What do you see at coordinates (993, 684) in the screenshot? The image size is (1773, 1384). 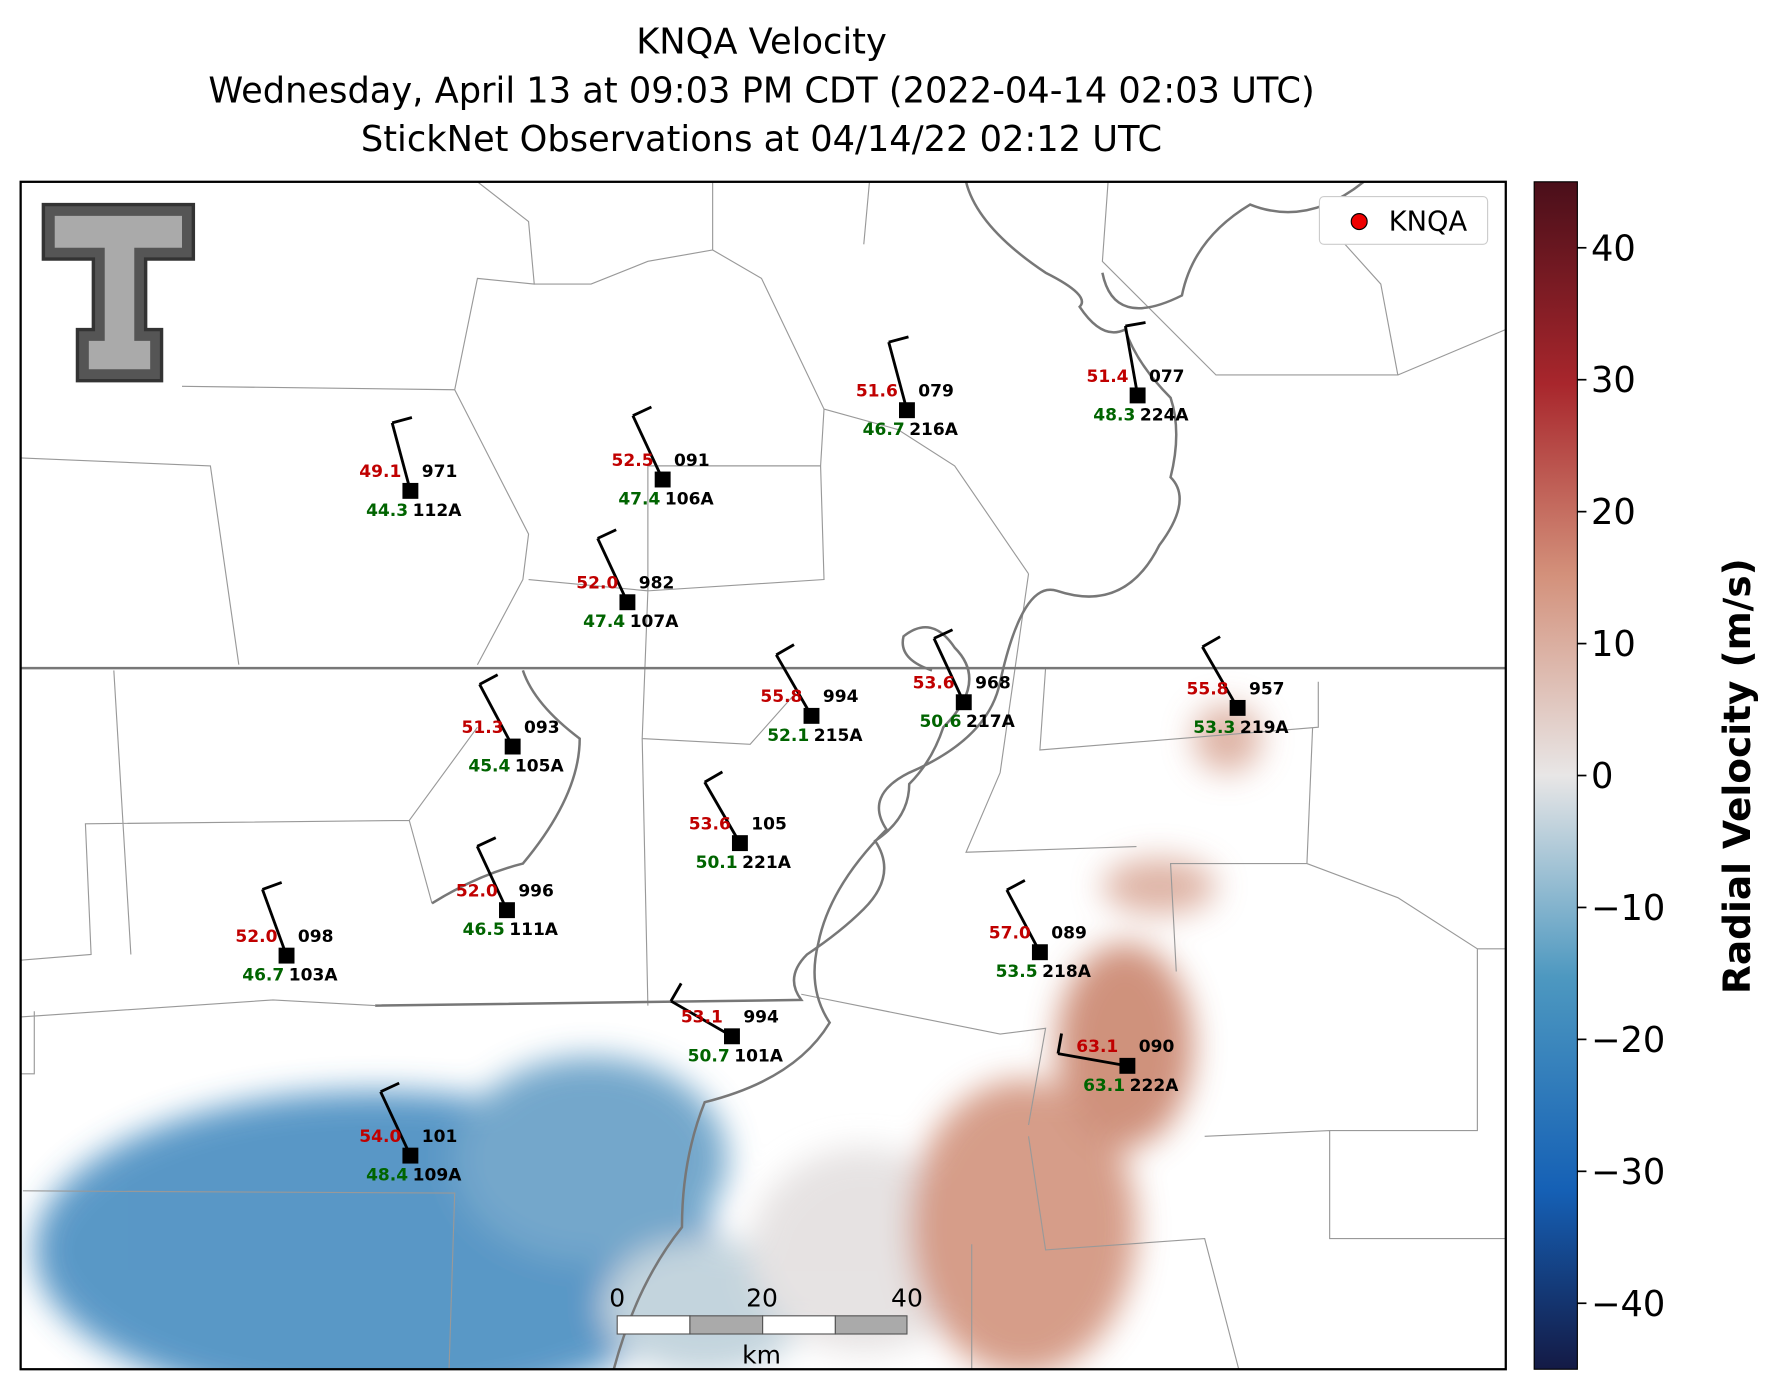 I see `pressure: 968` at bounding box center [993, 684].